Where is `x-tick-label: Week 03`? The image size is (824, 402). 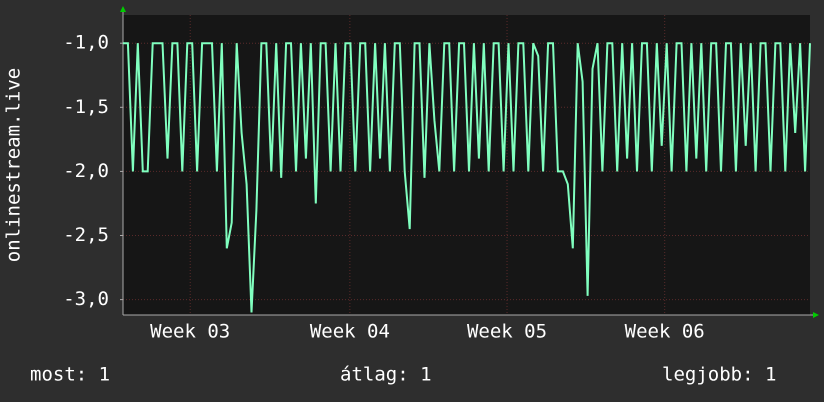
x-tick-label: Week 03 is located at coordinates (190, 332).